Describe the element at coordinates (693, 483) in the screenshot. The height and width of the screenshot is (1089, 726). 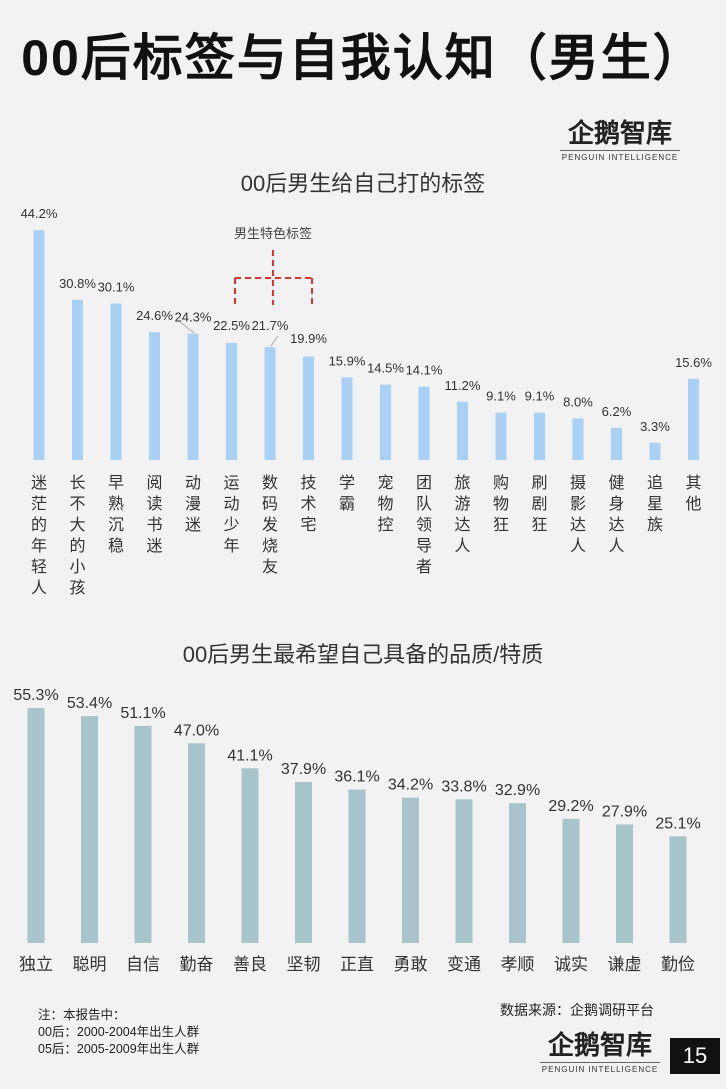
I see `chart1-category-label: 其` at that location.